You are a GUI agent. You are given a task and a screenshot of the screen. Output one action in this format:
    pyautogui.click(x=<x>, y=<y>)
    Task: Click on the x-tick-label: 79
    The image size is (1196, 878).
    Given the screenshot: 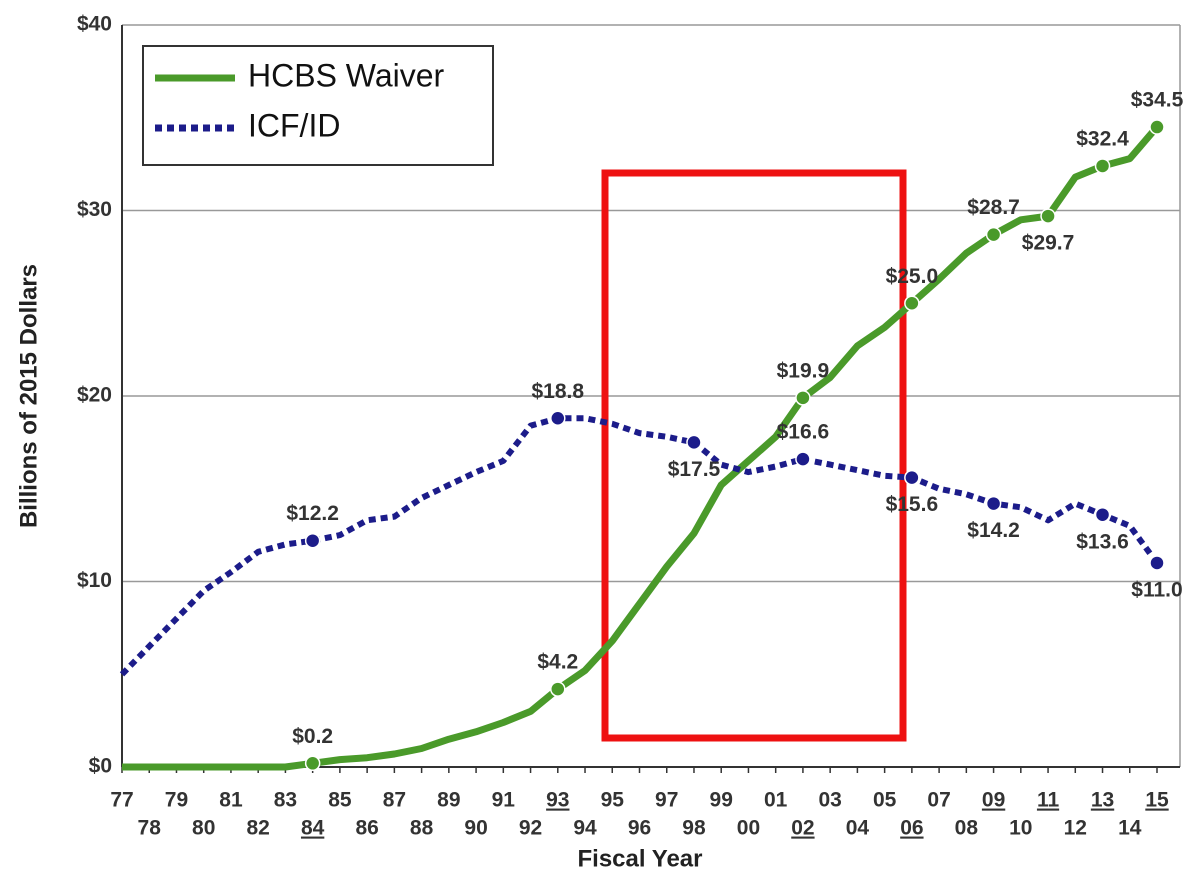 What is the action you would take?
    pyautogui.click(x=176, y=800)
    